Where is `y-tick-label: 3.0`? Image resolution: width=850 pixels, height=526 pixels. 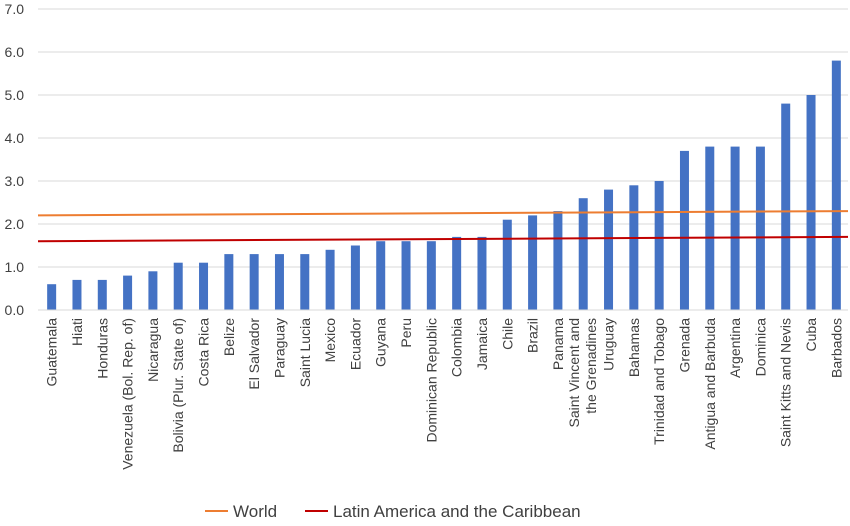
y-tick-label: 3.0 is located at coordinates (15, 181).